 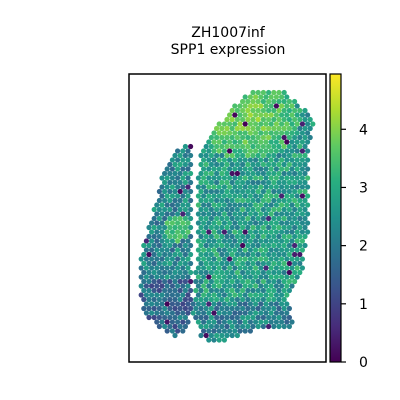 What do you see at coordinates (363, 363) in the screenshot?
I see `colorbar-tick-label: 0` at bounding box center [363, 363].